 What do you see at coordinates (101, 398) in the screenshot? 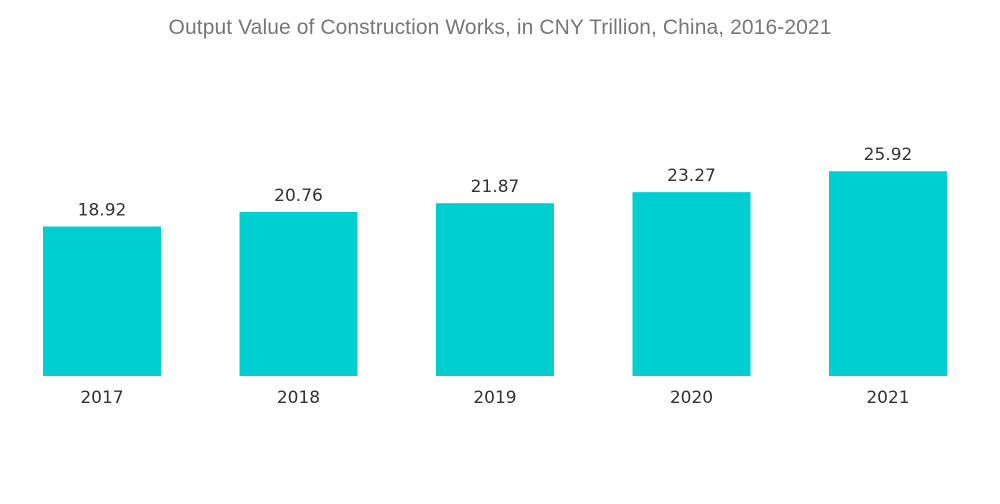
I see `x-tick-label-2017: 2017` at bounding box center [101, 398].